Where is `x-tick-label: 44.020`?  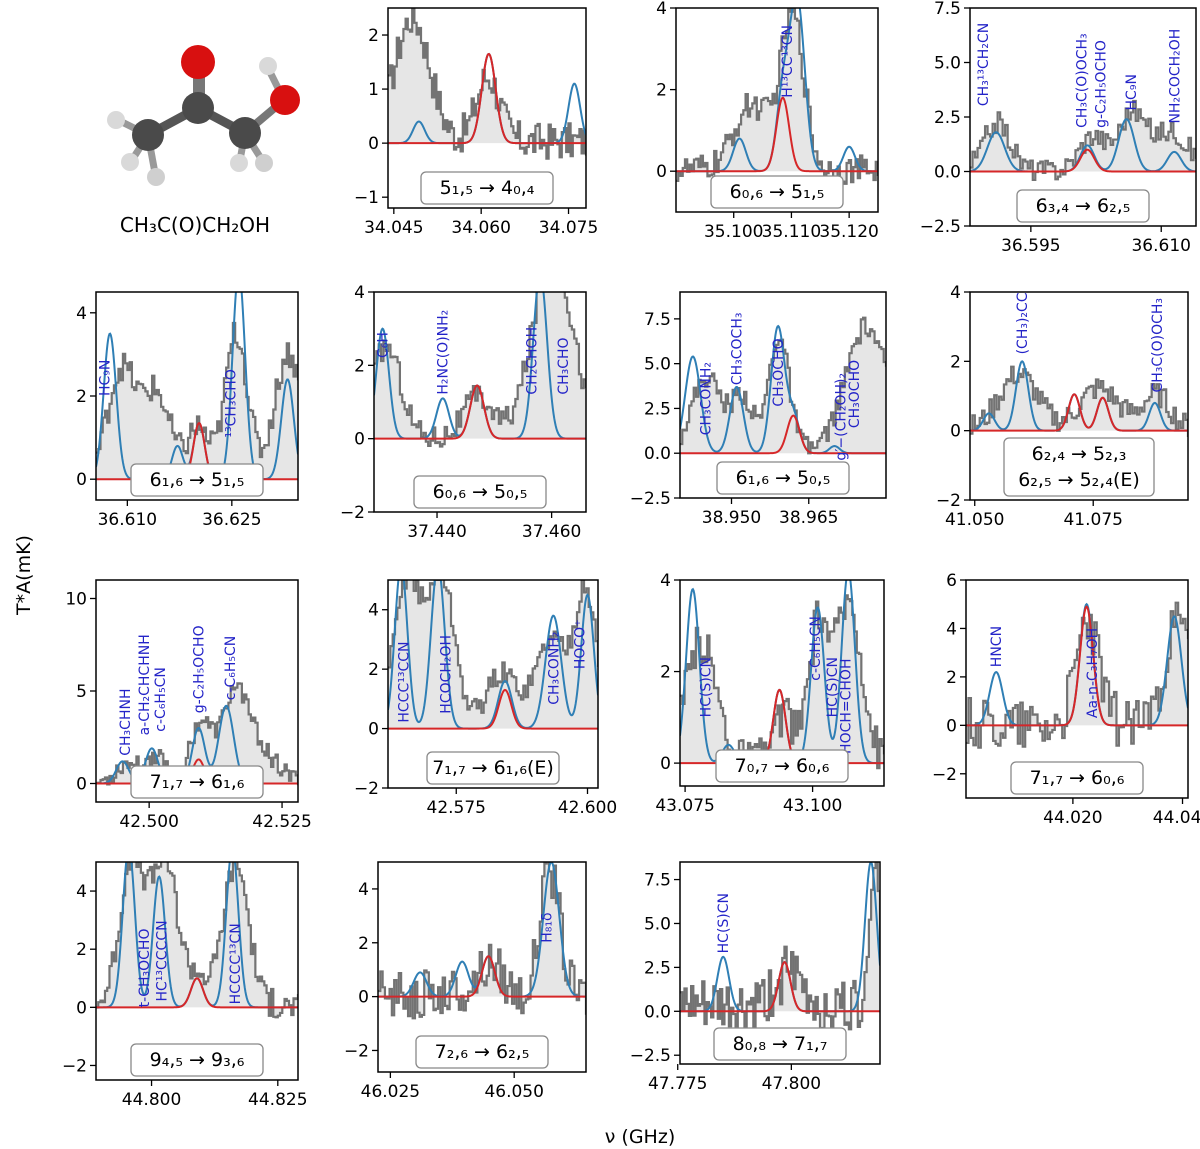
x-tick-label: 44.020 is located at coordinates (1072, 818).